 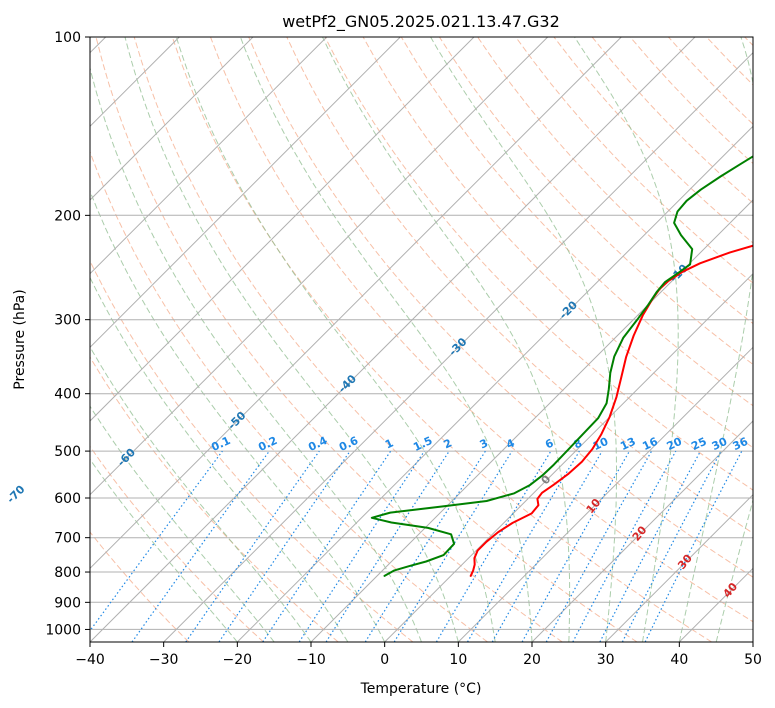 What do you see at coordinates (601, 444) in the screenshot?
I see `mixing-ratio-label: 10` at bounding box center [601, 444].